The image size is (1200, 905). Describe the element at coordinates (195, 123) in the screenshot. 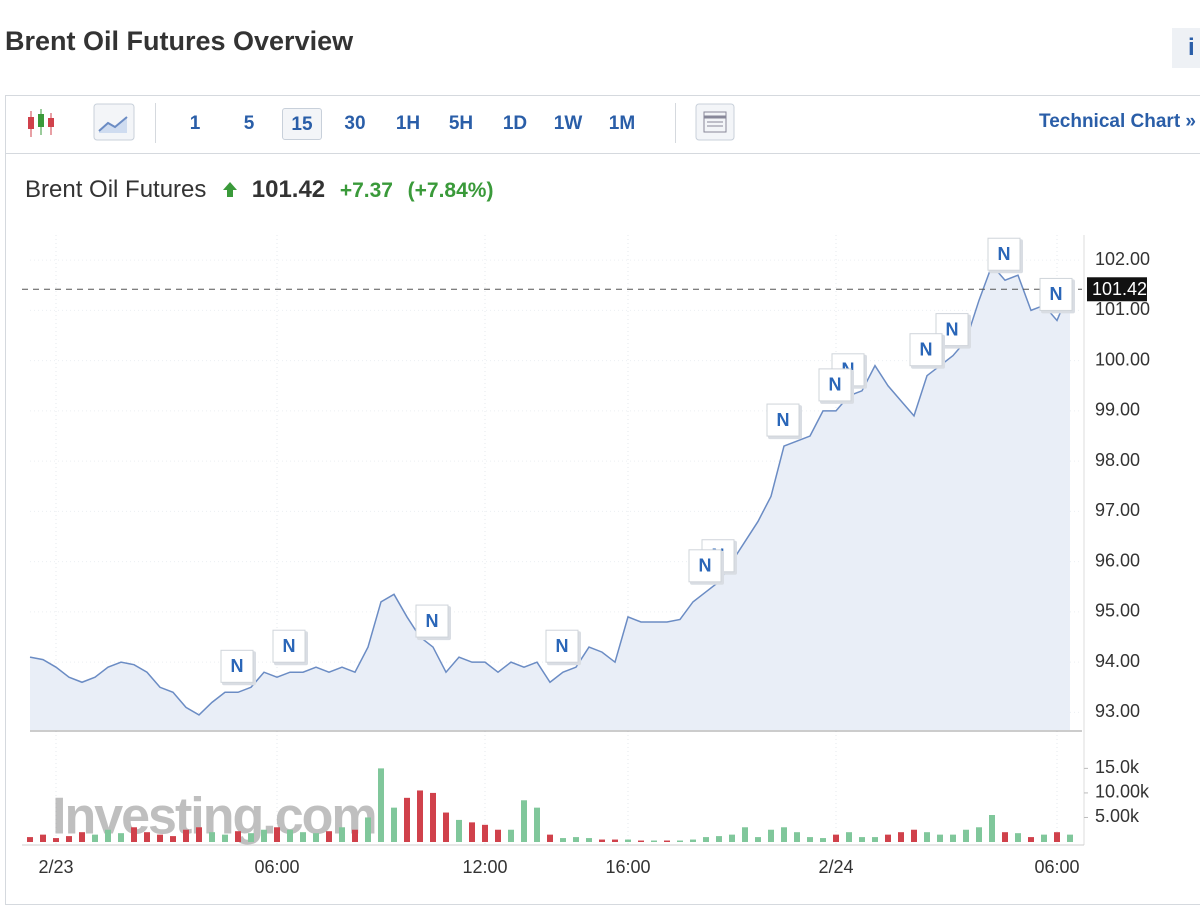

I see `interval-button: 1` at that location.